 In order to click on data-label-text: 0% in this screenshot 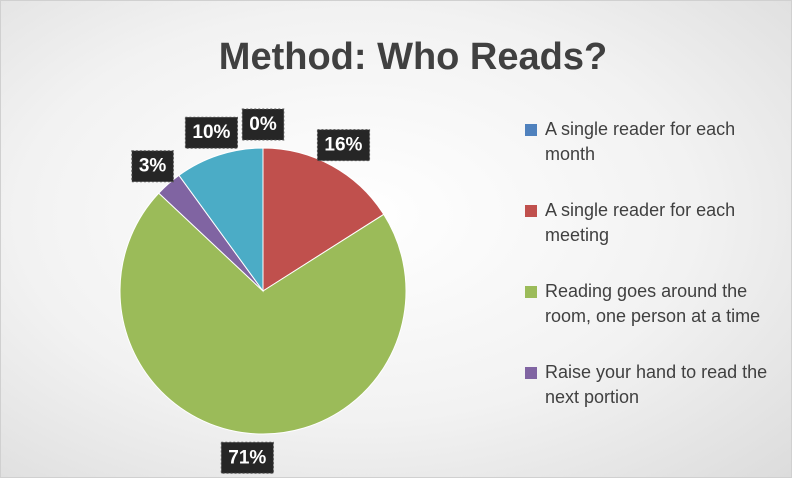, I will do `click(263, 124)`.